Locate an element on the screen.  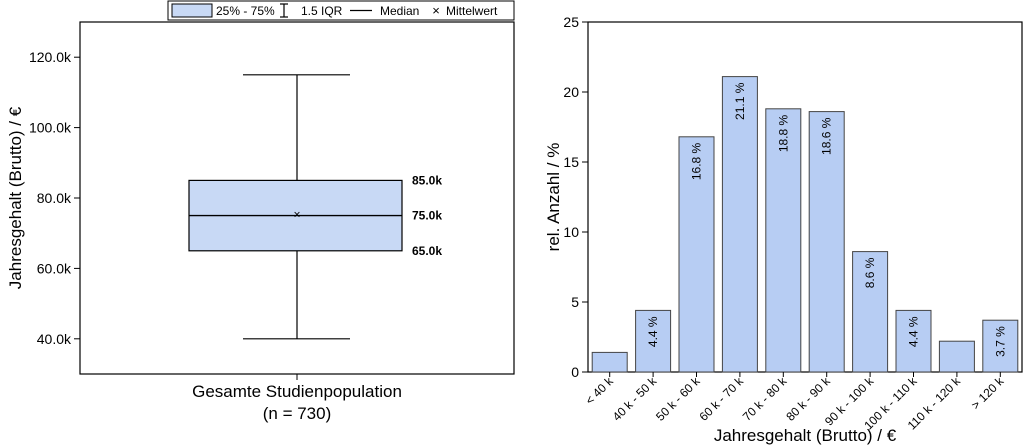
legend-frame is located at coordinates (341, 10).